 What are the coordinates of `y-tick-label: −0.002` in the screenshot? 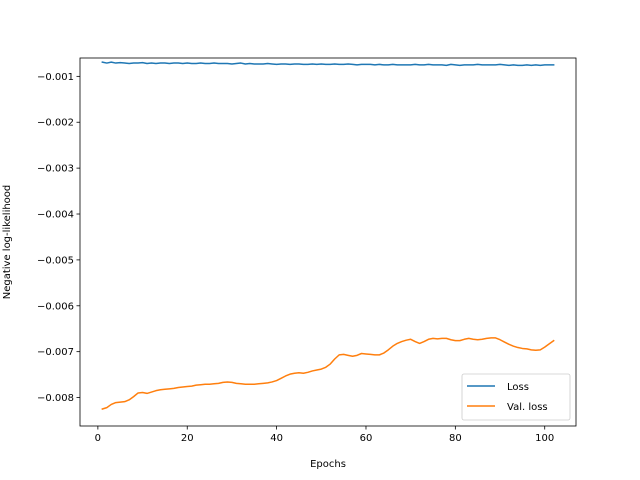 It's located at (55, 123).